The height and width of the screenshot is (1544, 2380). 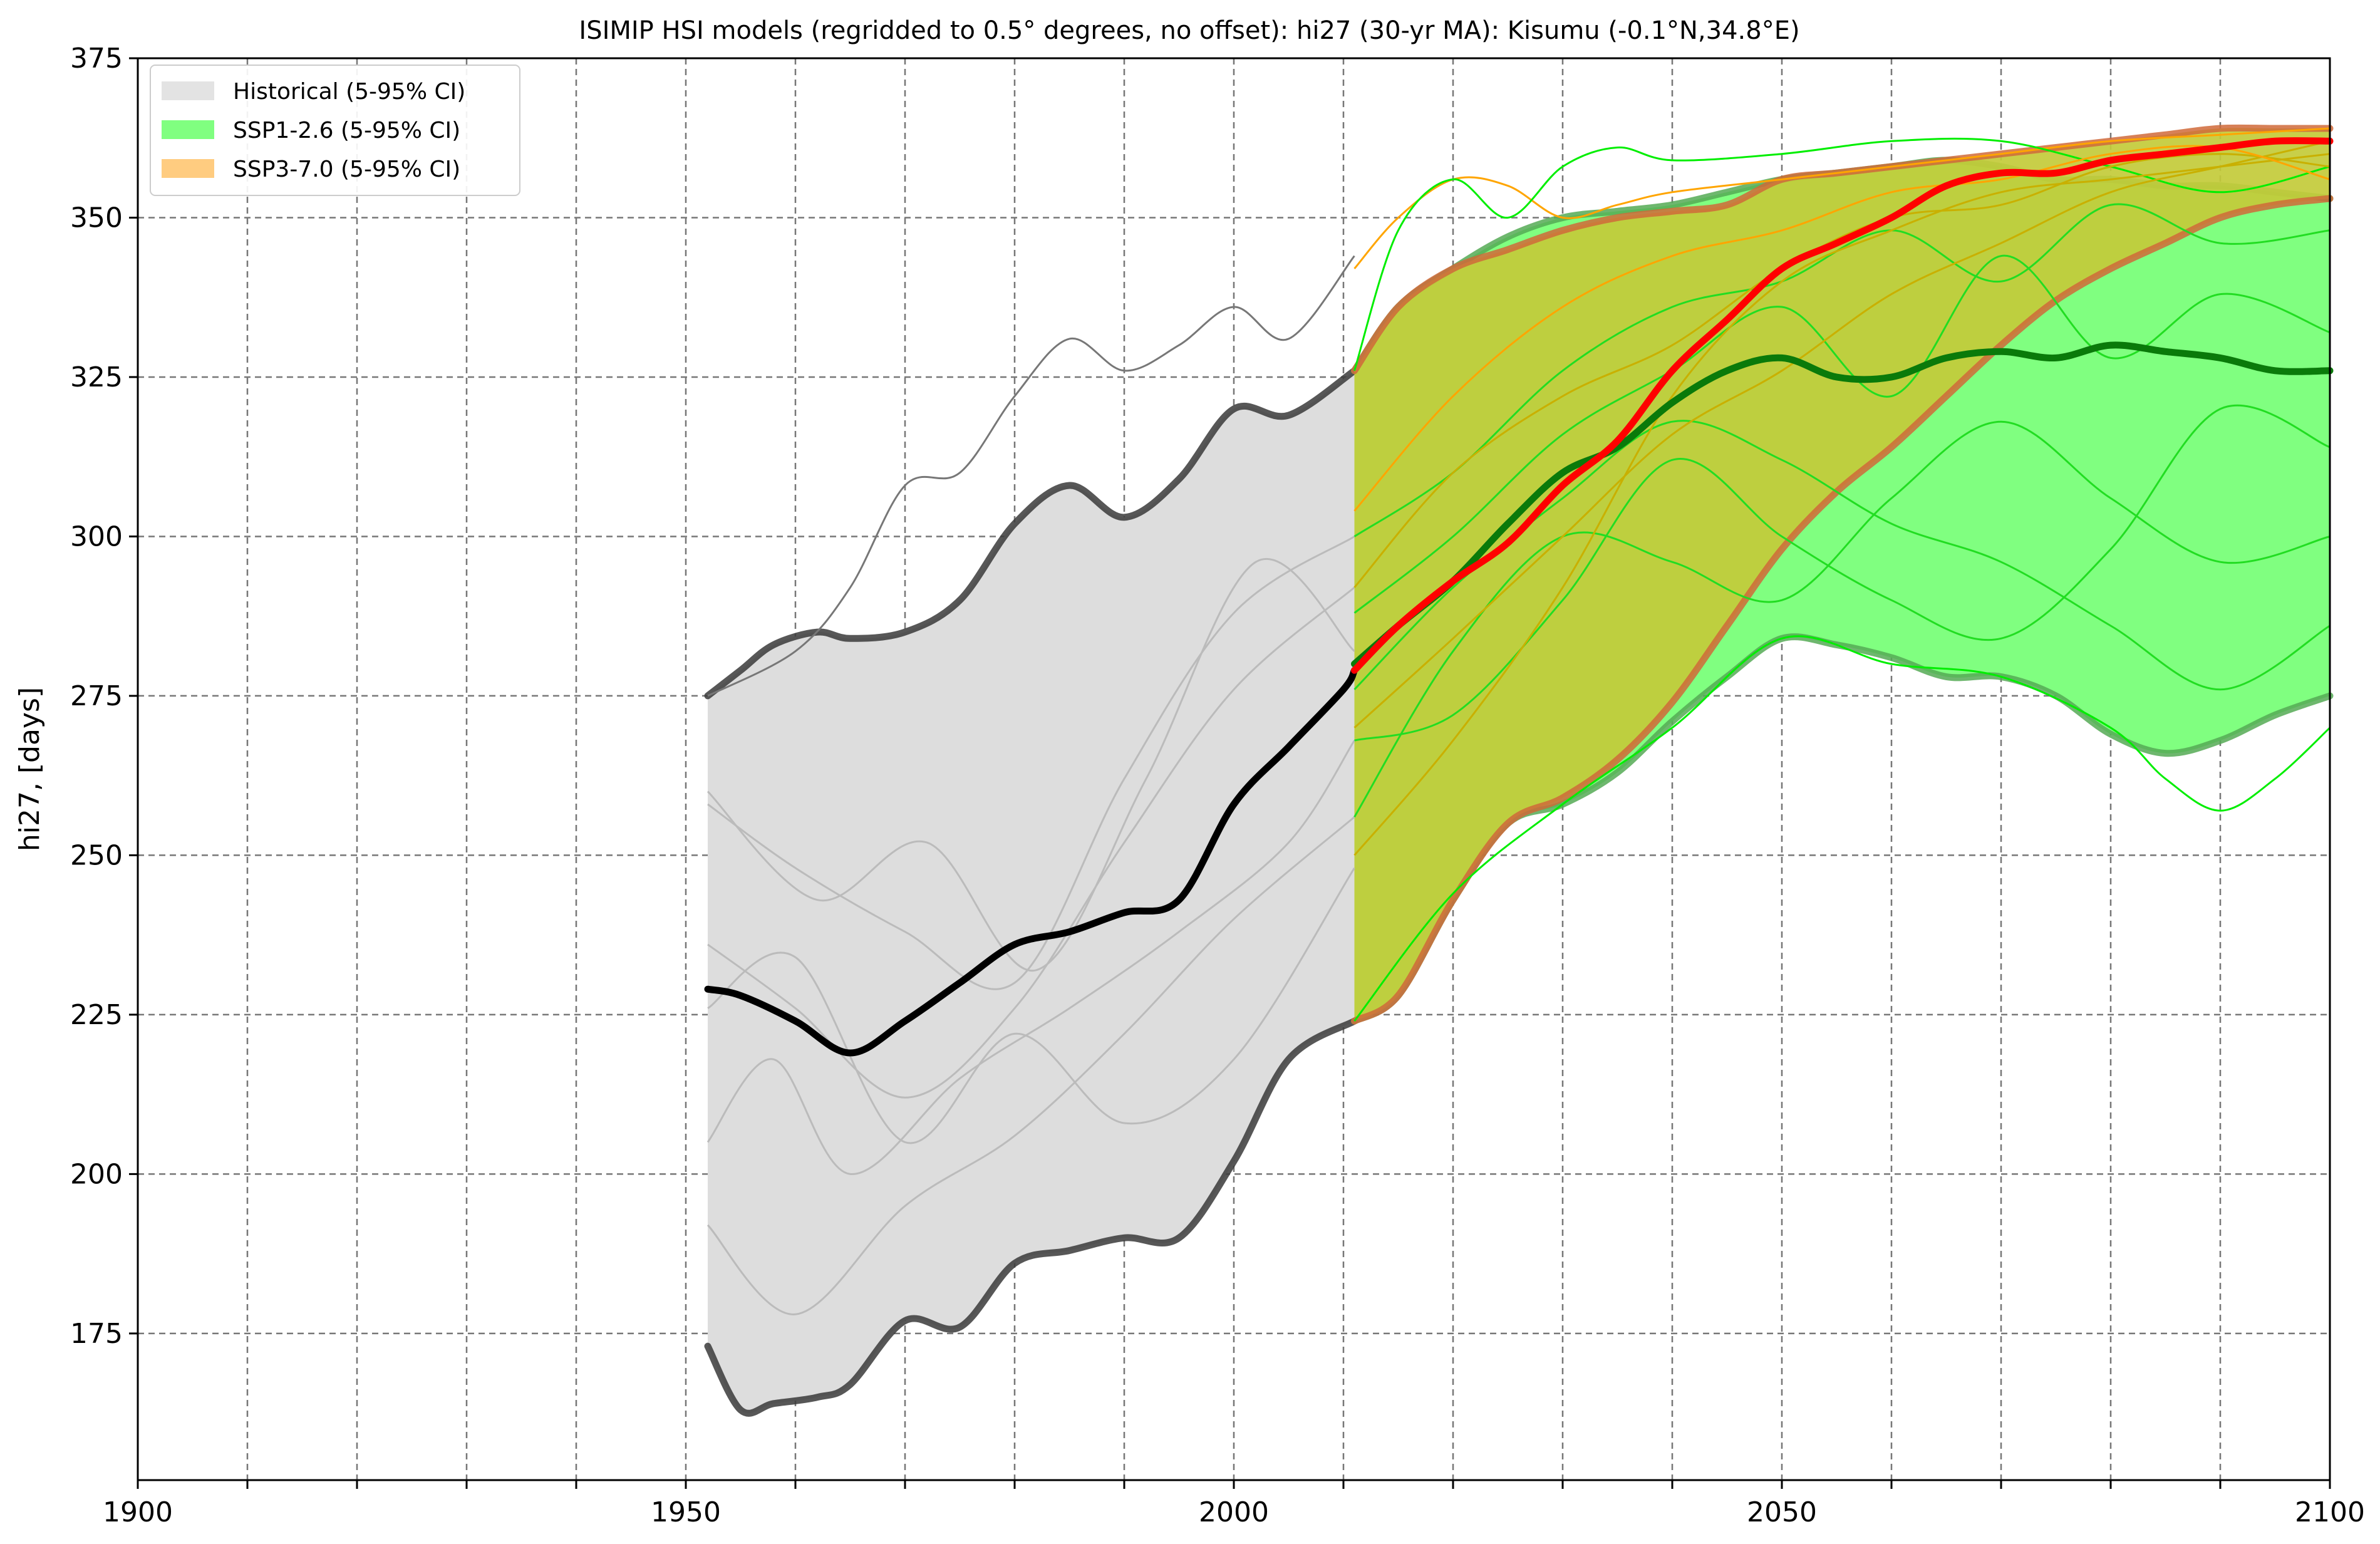 What do you see at coordinates (349, 92) in the screenshot?
I see `legend-label-historical: Historical (5-95% CI)` at bounding box center [349, 92].